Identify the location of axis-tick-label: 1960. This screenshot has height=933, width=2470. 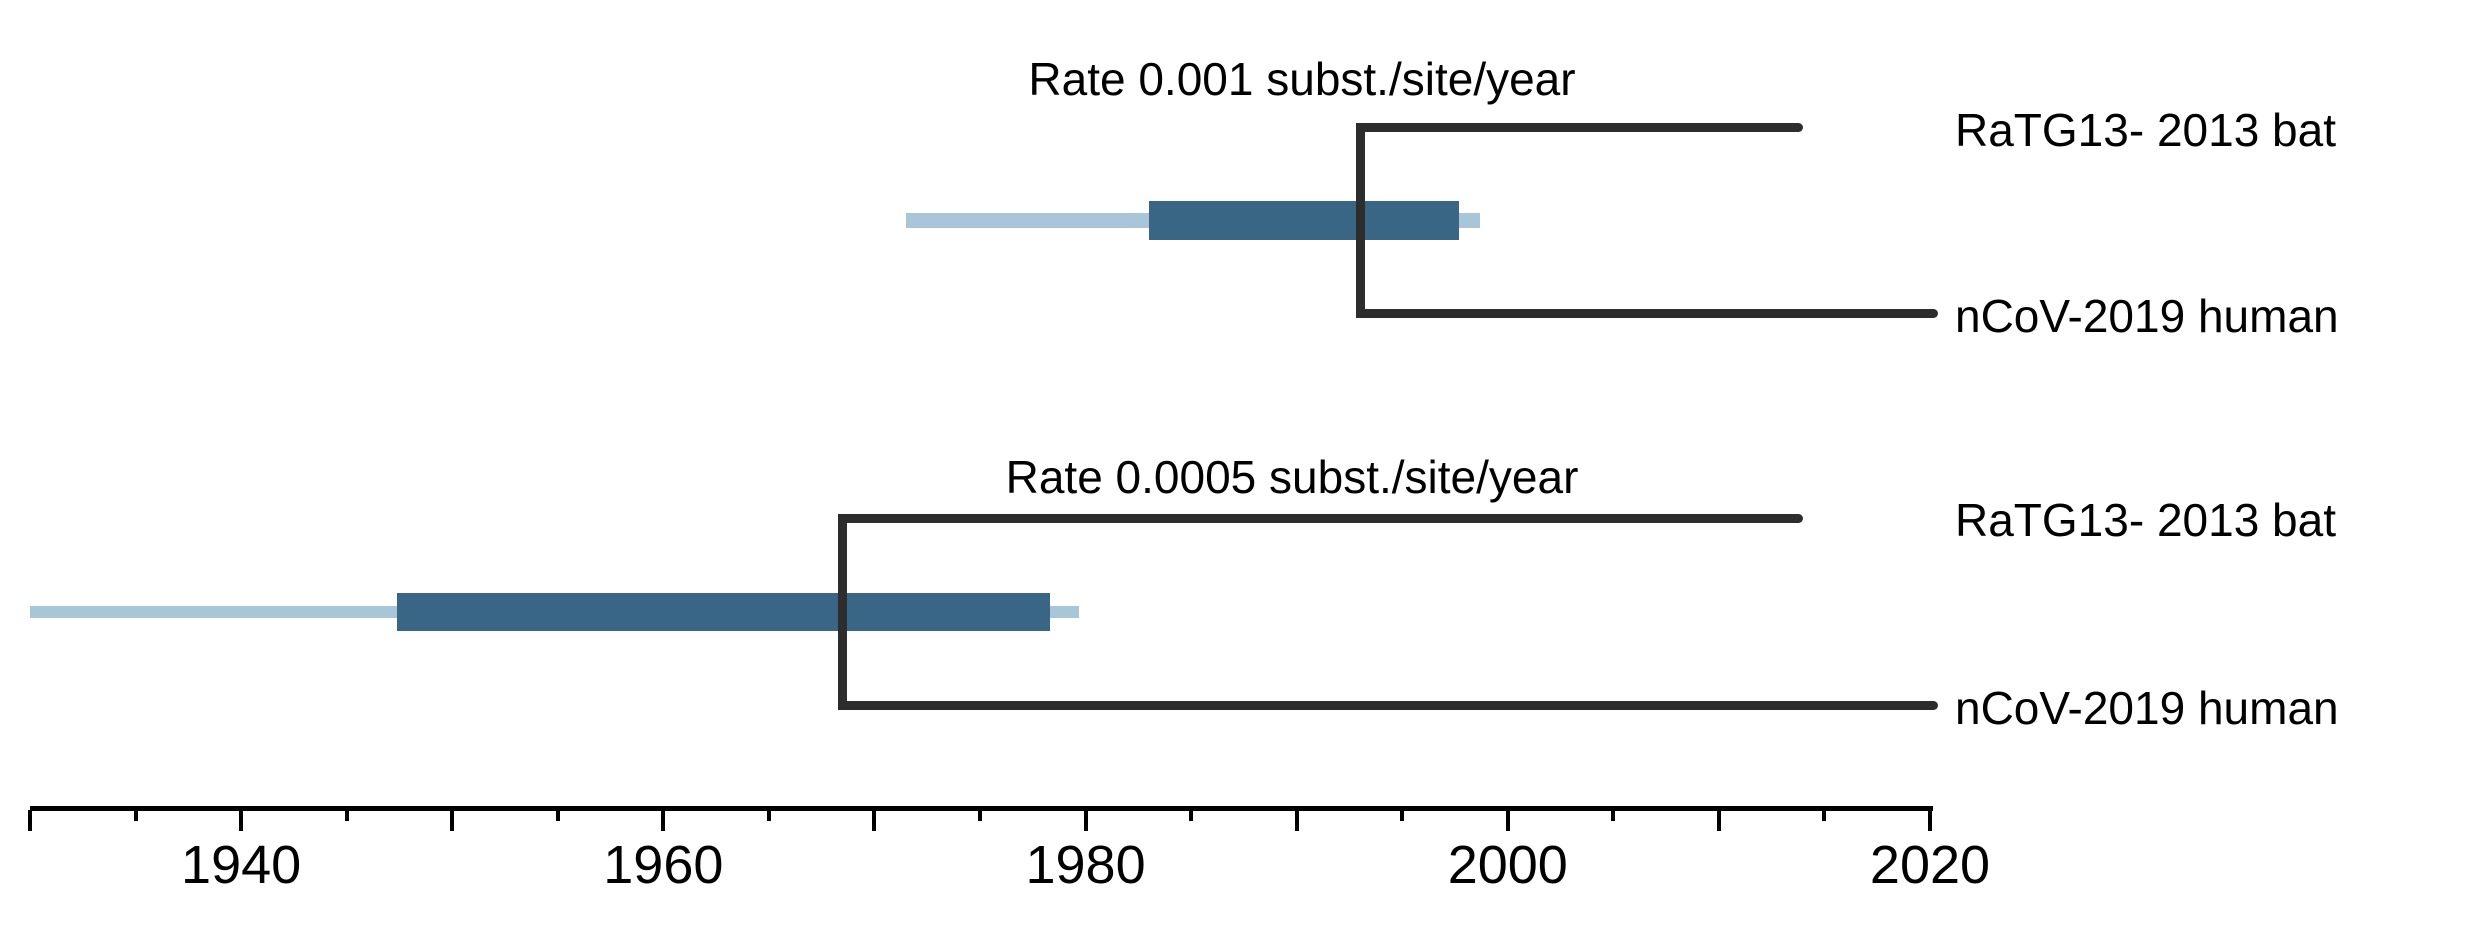
(663, 865).